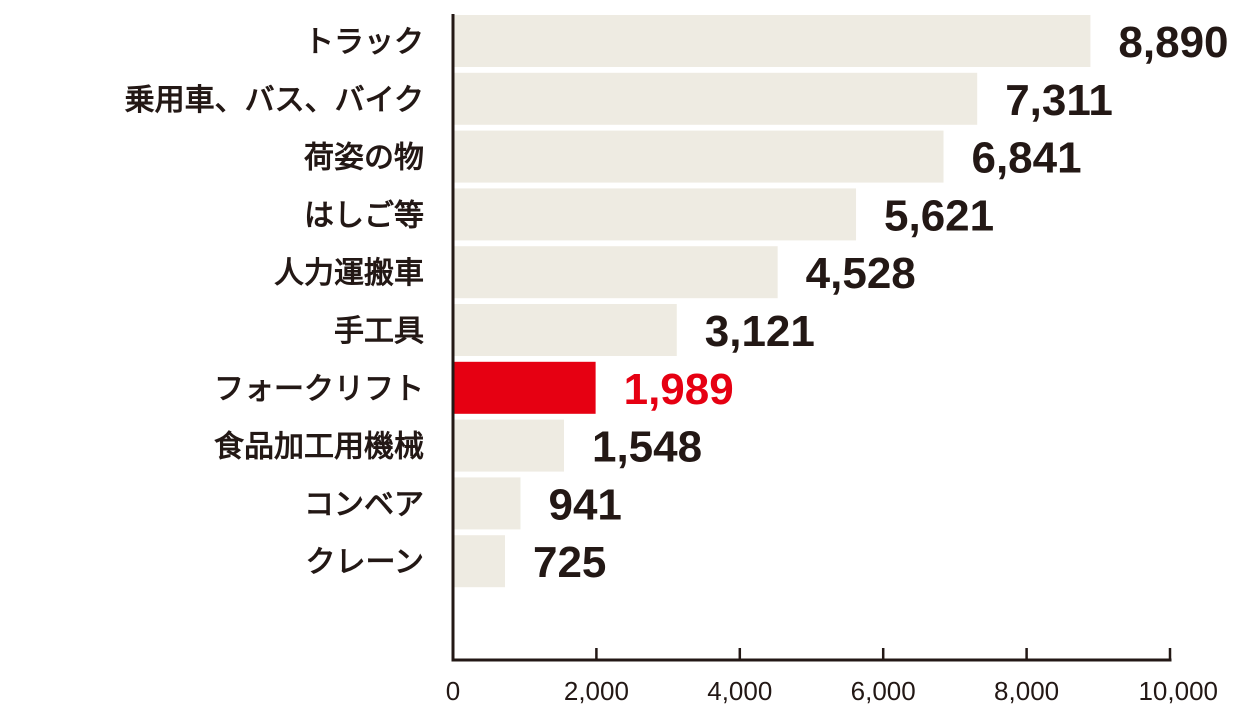 The height and width of the screenshot is (716, 1240). I want to click on category-label-7: 食品加工用機械, so click(319, 447).